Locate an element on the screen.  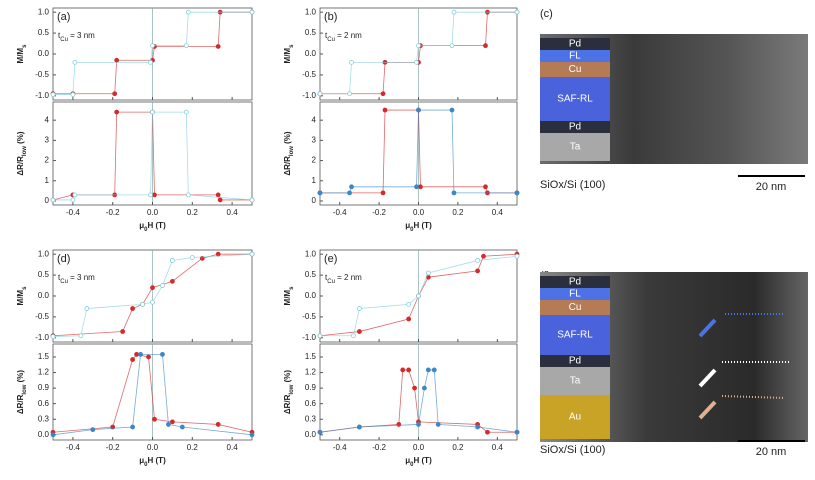
x-tick-label: 0.4 is located at coordinates (233, 212).